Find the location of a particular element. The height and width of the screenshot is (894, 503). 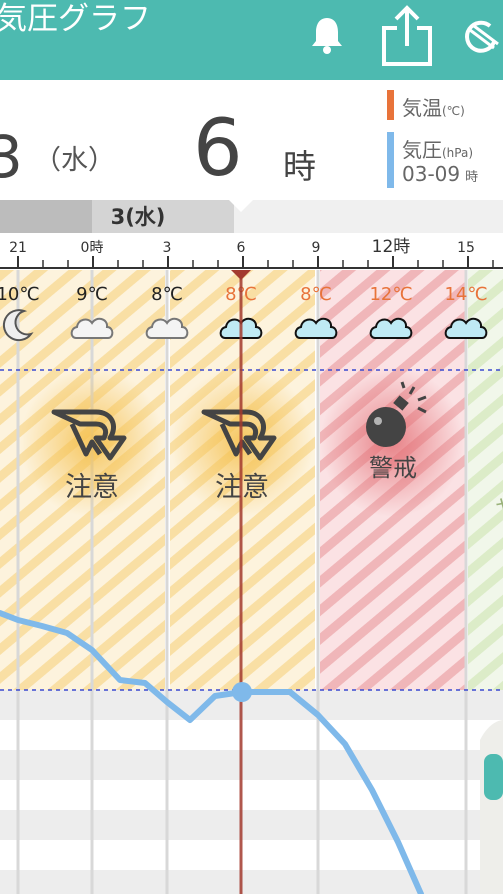

timeline-ruler: 3(水) 21 0時 3 6 9 12時 15 is located at coordinates (251, 235).